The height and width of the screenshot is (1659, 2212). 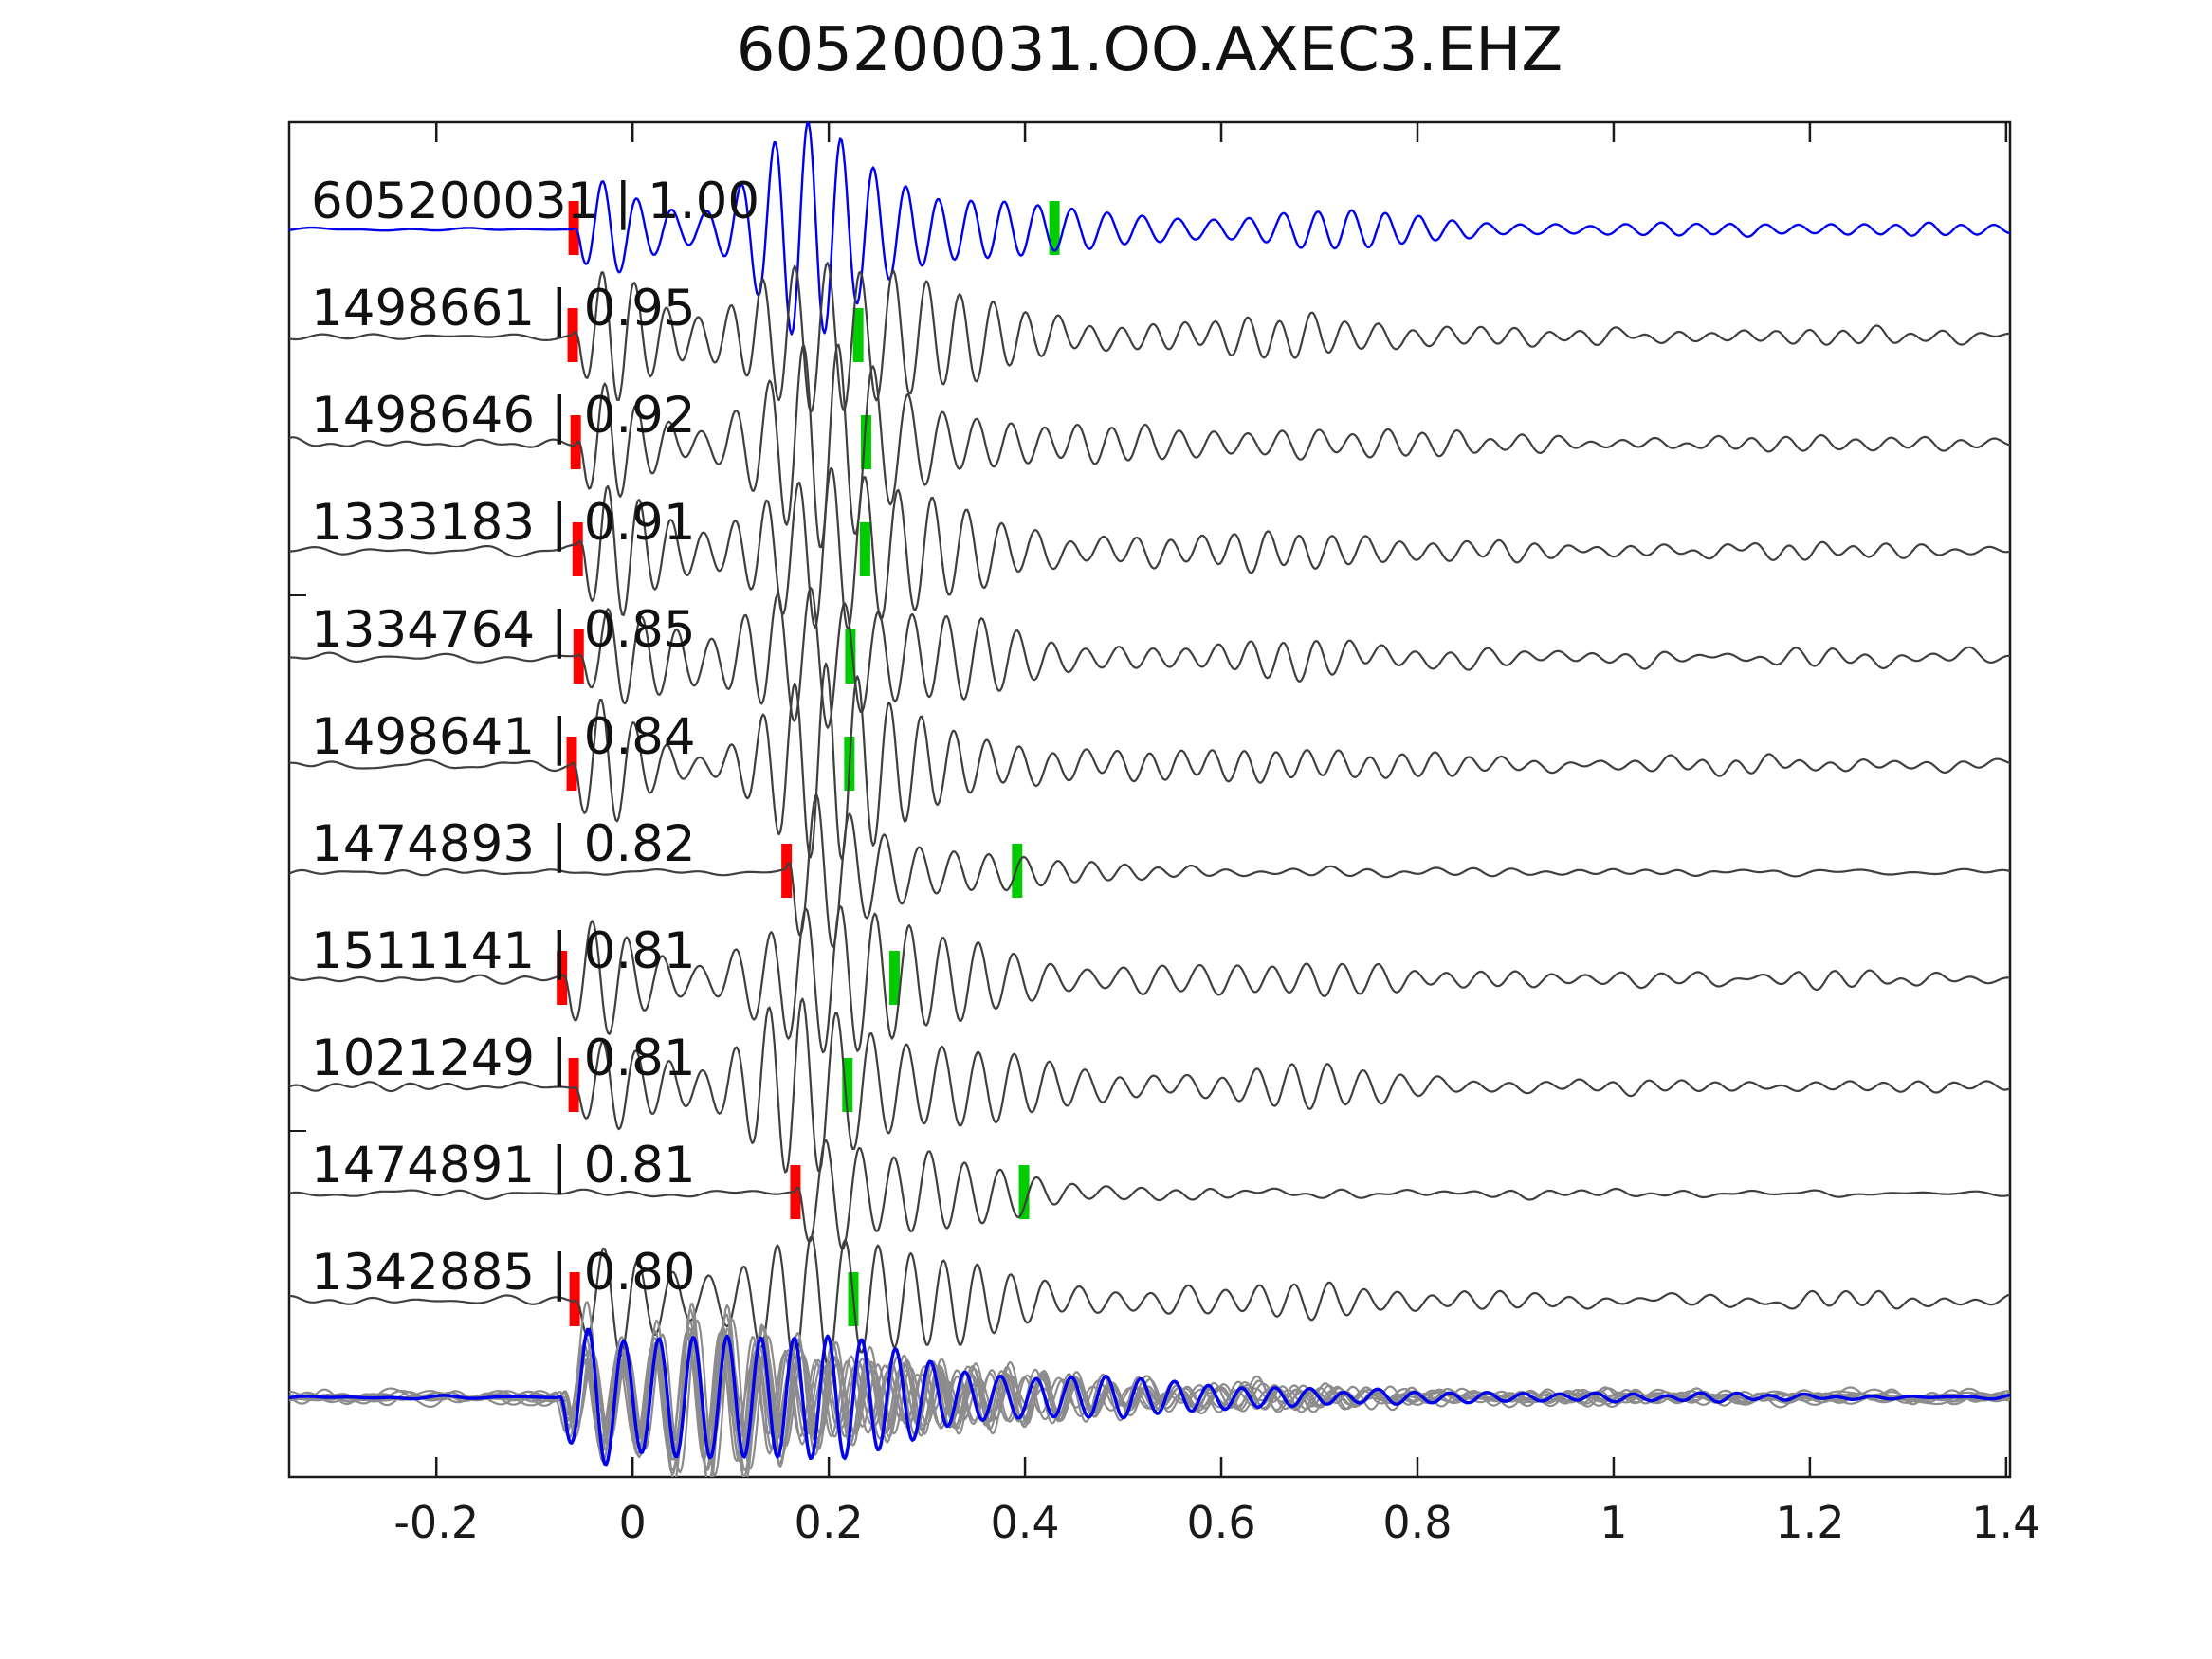 I want to click on trace-label: 1474893 | 0.82, so click(x=504, y=844).